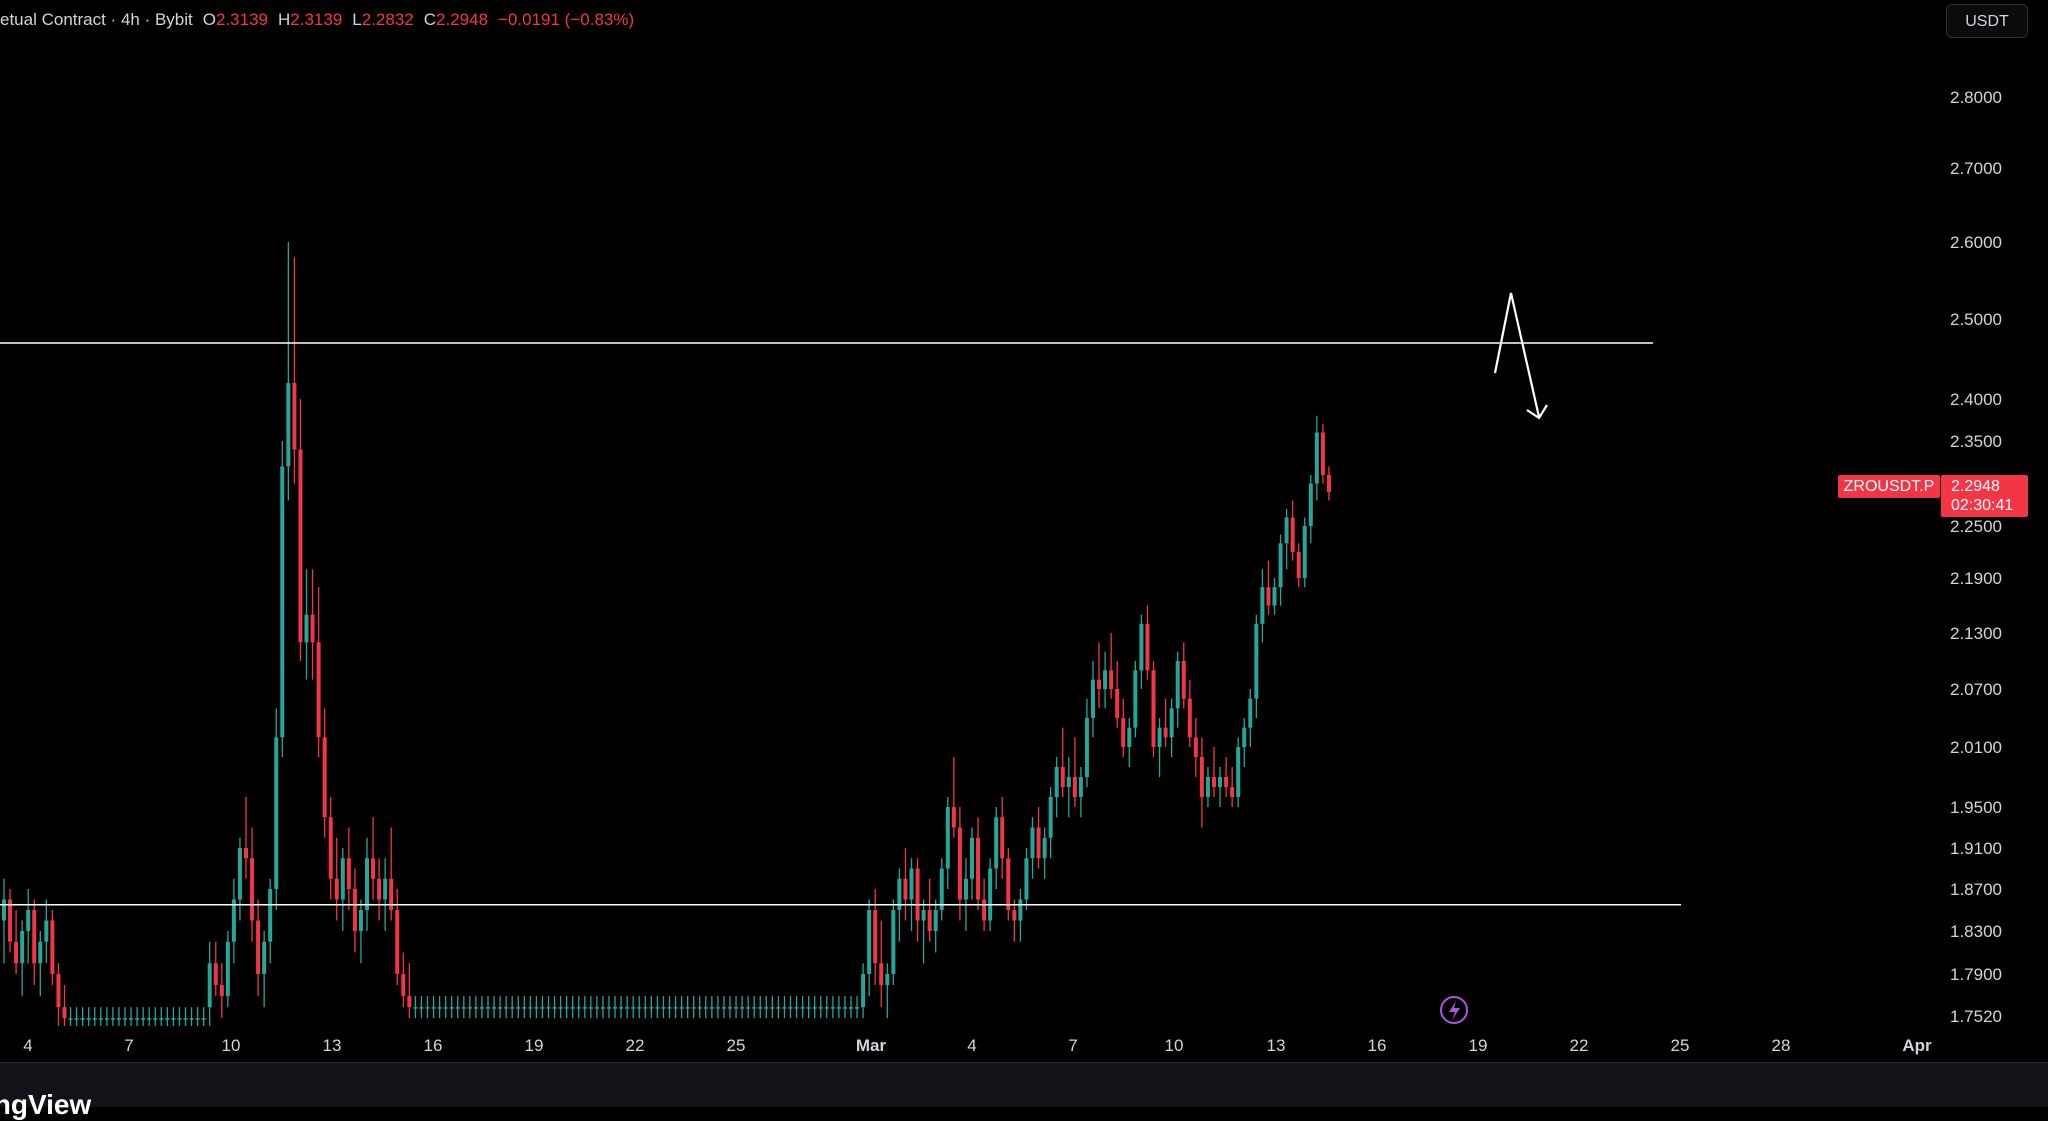  I want to click on y-axis-tick-label: 1.7520, so click(1976, 1016).